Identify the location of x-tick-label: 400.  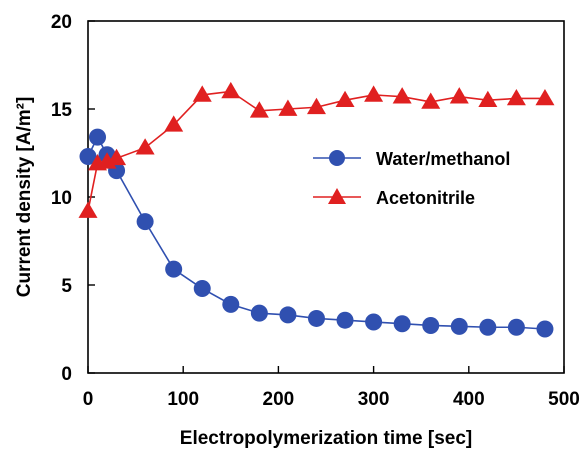
(469, 399).